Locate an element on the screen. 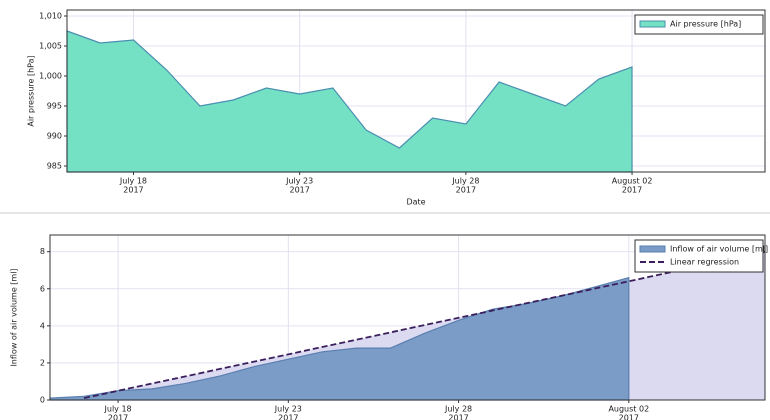 The height and width of the screenshot is (420, 770). y-tick-label: 1,010 is located at coordinates (50, 16).